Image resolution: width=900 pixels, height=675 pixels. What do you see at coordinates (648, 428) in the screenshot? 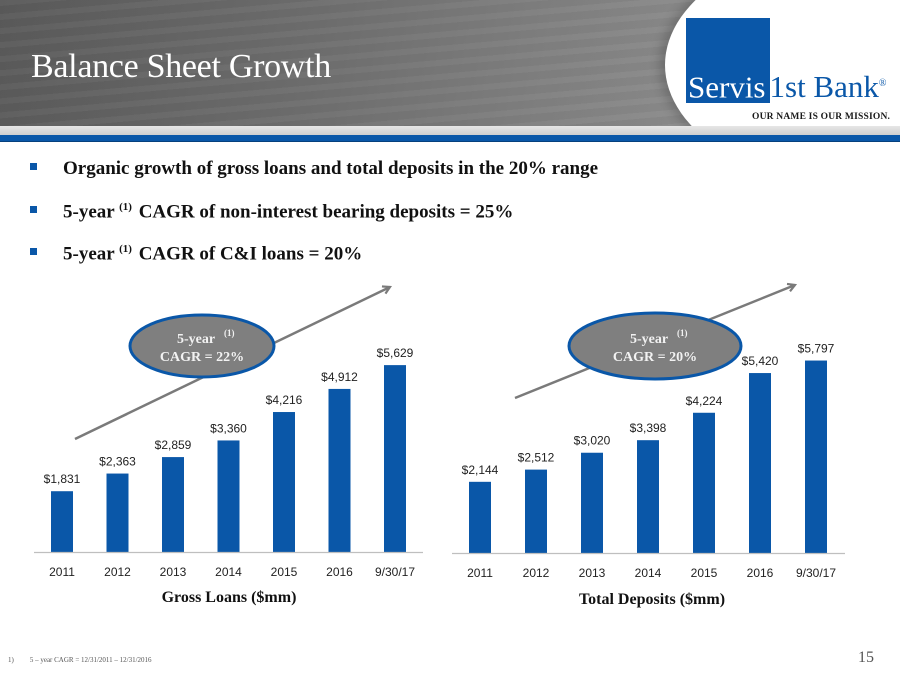
I see `data-label: $3,398` at bounding box center [648, 428].